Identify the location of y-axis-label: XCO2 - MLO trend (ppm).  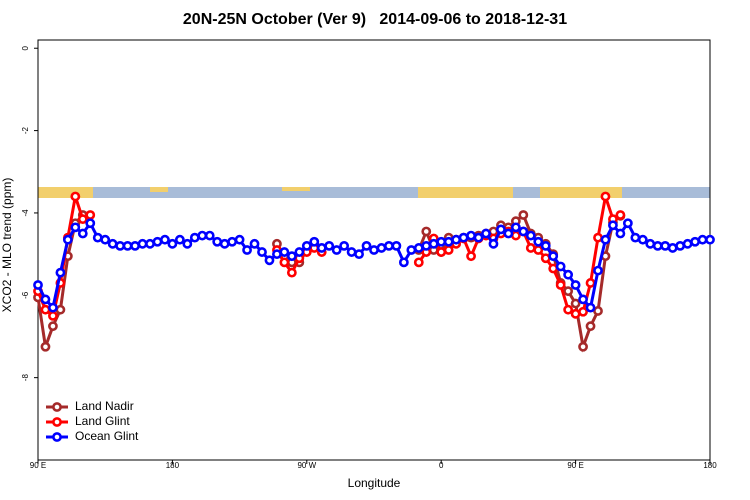
(7, 245).